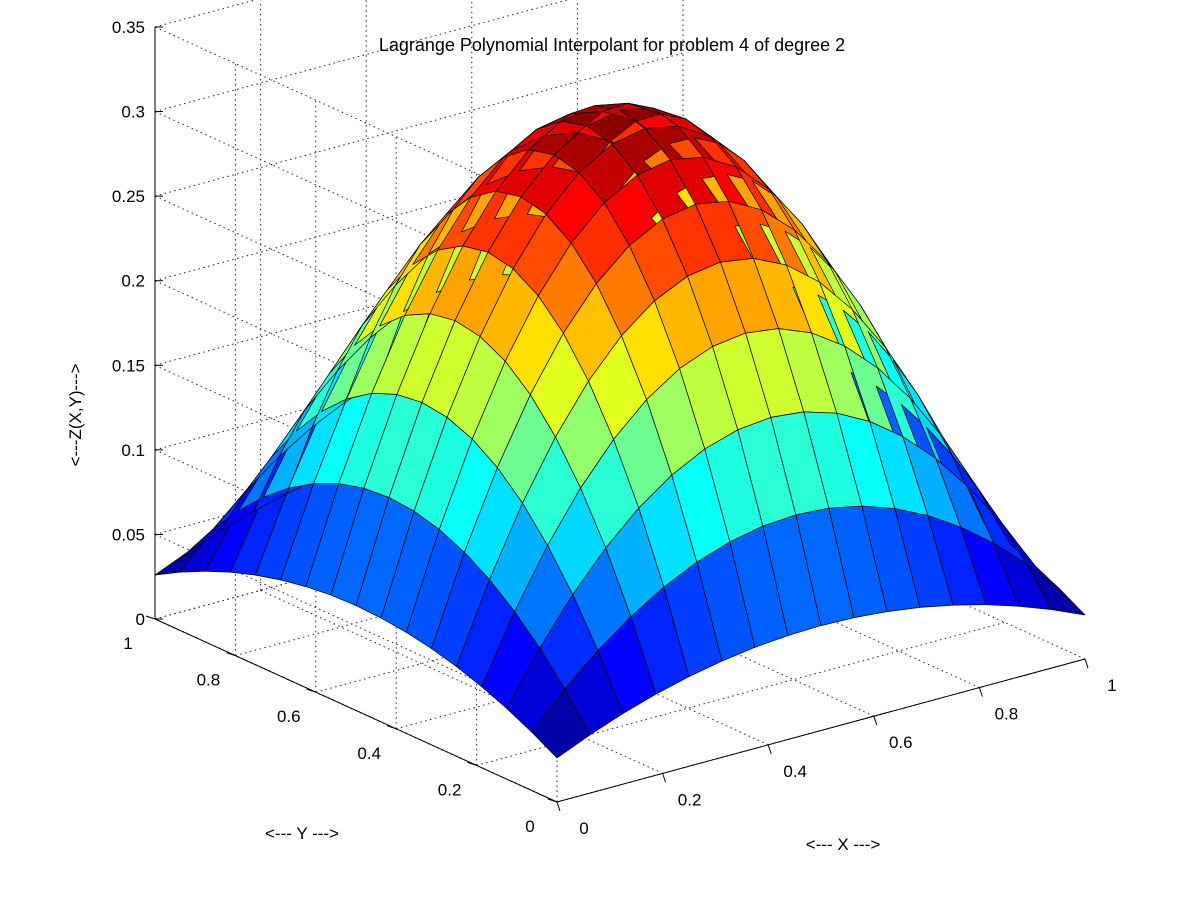 This screenshot has width=1200, height=906. I want to click on z-tick-label: 0.2, so click(133, 281).